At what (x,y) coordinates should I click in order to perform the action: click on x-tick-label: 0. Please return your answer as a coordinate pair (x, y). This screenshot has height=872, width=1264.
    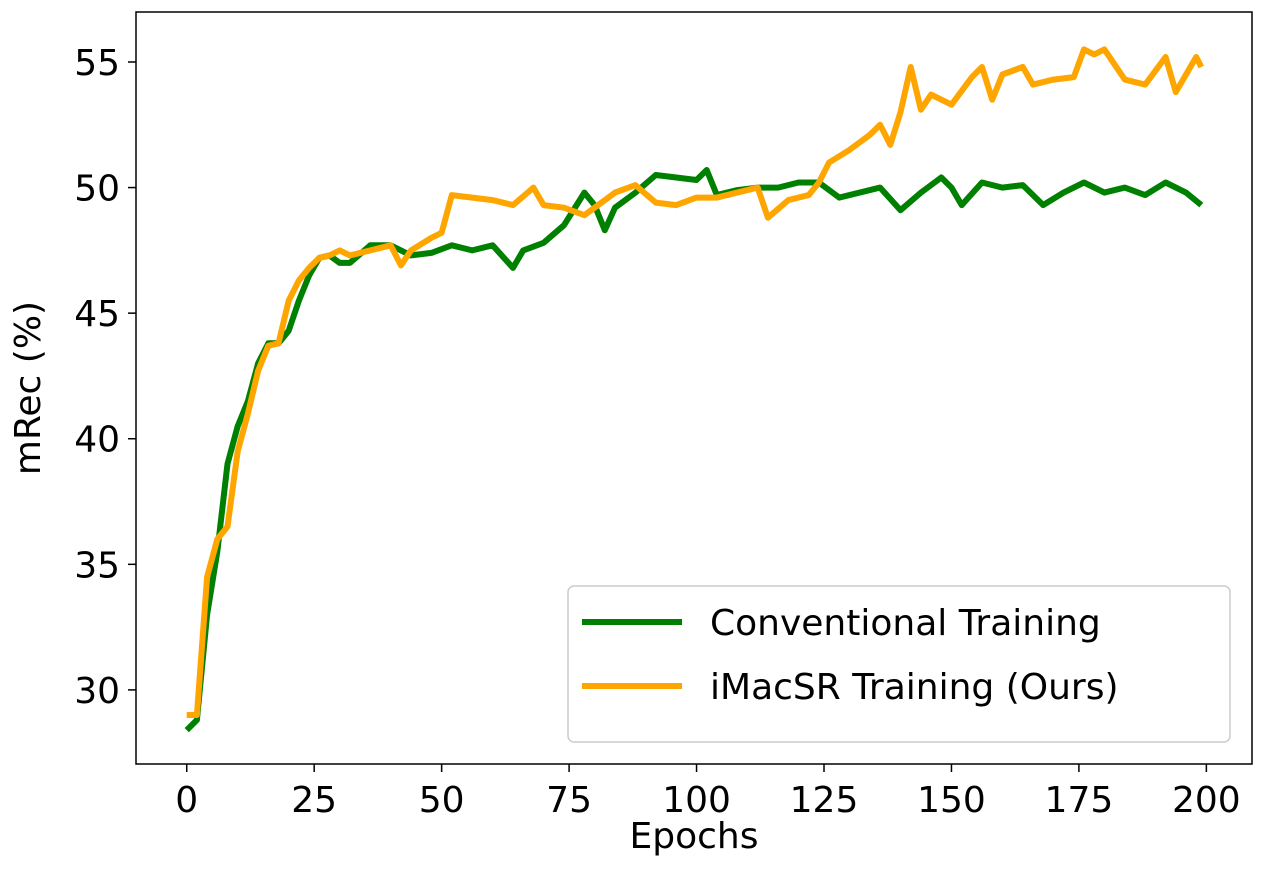
    Looking at the image, I should click on (186, 800).